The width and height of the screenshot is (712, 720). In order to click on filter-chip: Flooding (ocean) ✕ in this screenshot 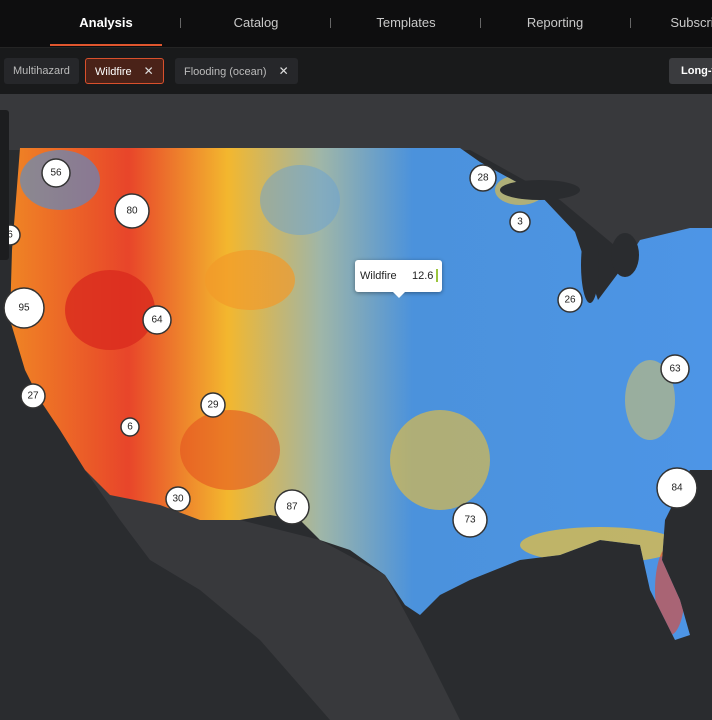, I will do `click(236, 71)`.